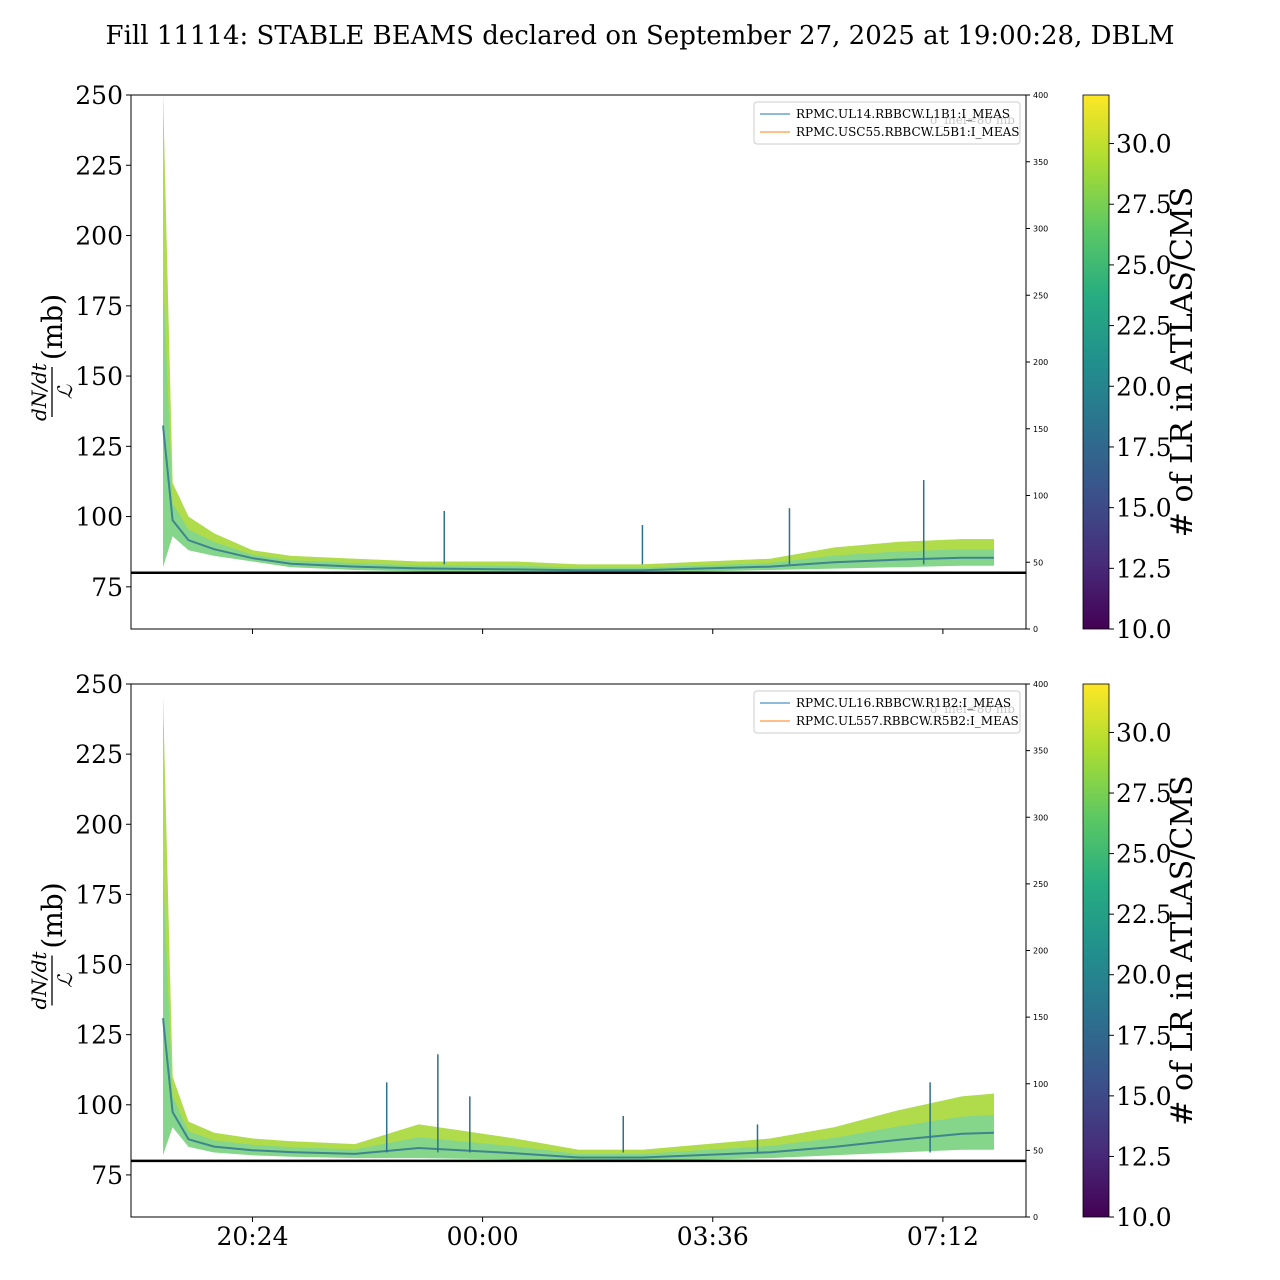 The width and height of the screenshot is (1280, 1280). What do you see at coordinates (252, 1236) in the screenshot?
I see `x-tick-label: 20:24` at bounding box center [252, 1236].